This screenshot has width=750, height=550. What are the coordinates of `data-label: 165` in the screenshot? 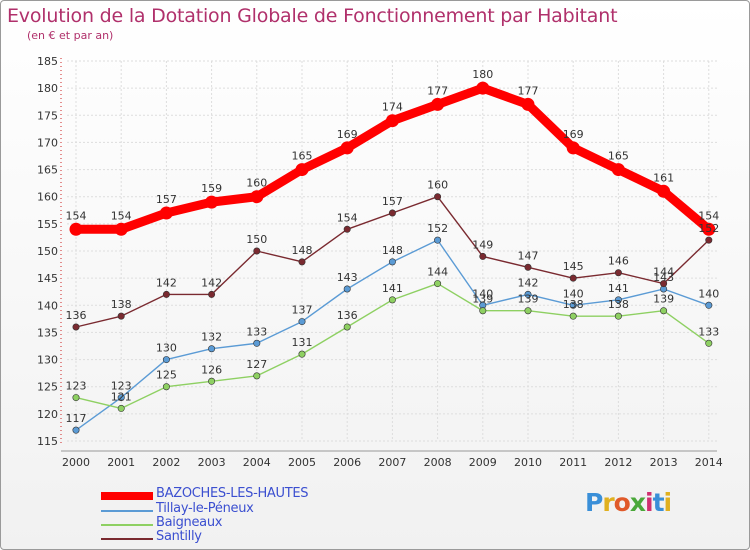 It's located at (302, 156).